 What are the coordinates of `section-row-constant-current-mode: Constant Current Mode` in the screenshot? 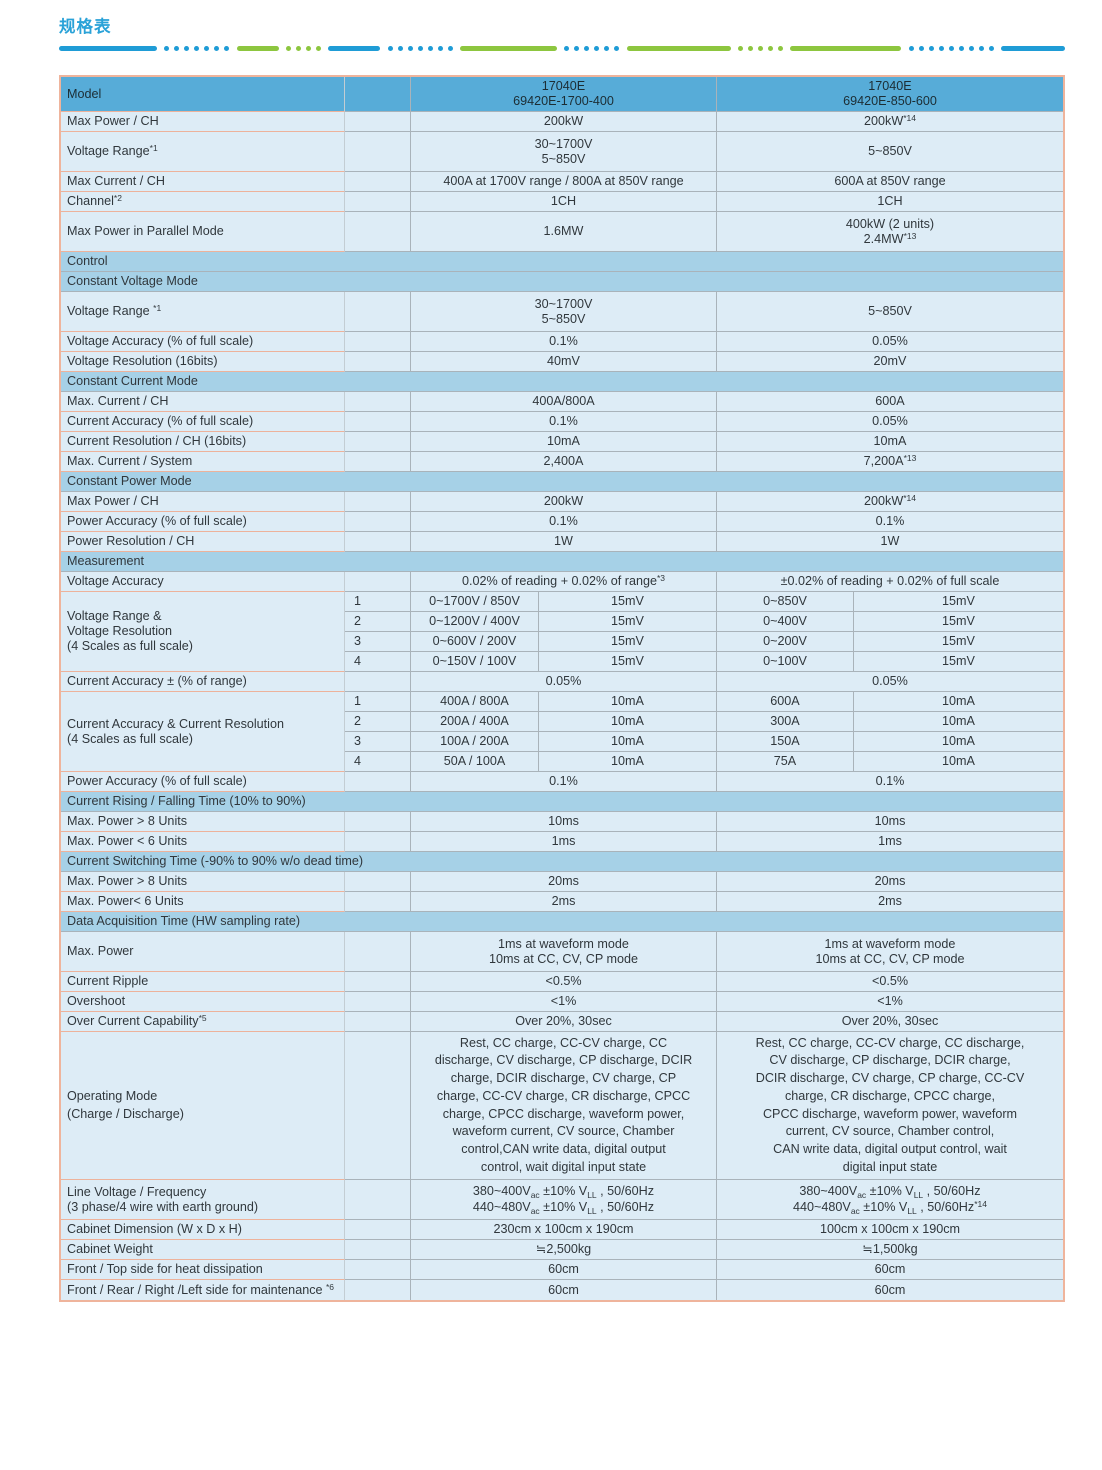 It's located at (562, 382).